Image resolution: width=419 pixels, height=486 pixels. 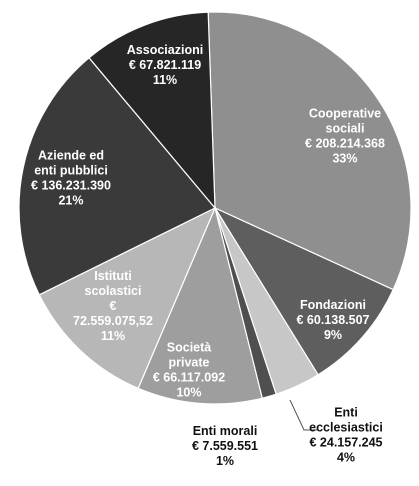 I want to click on slice-label: Enti ecclesiastici € 24.157.245 4%, so click(x=346, y=435).